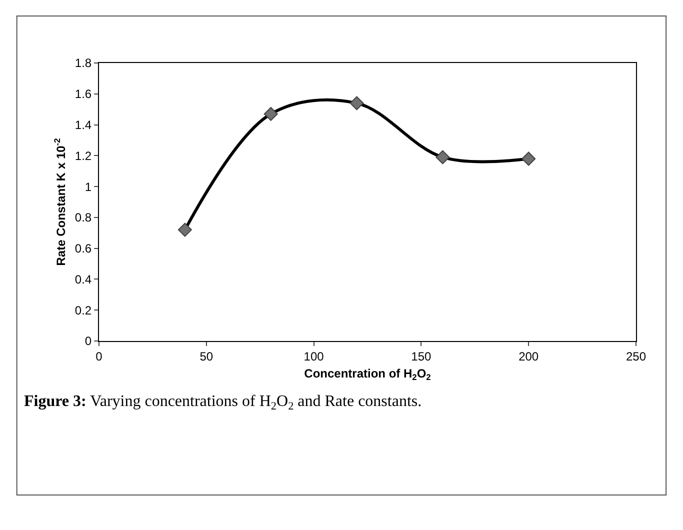 The image size is (683, 530). Describe the element at coordinates (88, 341) in the screenshot. I see `y-tick-label: 0` at that location.